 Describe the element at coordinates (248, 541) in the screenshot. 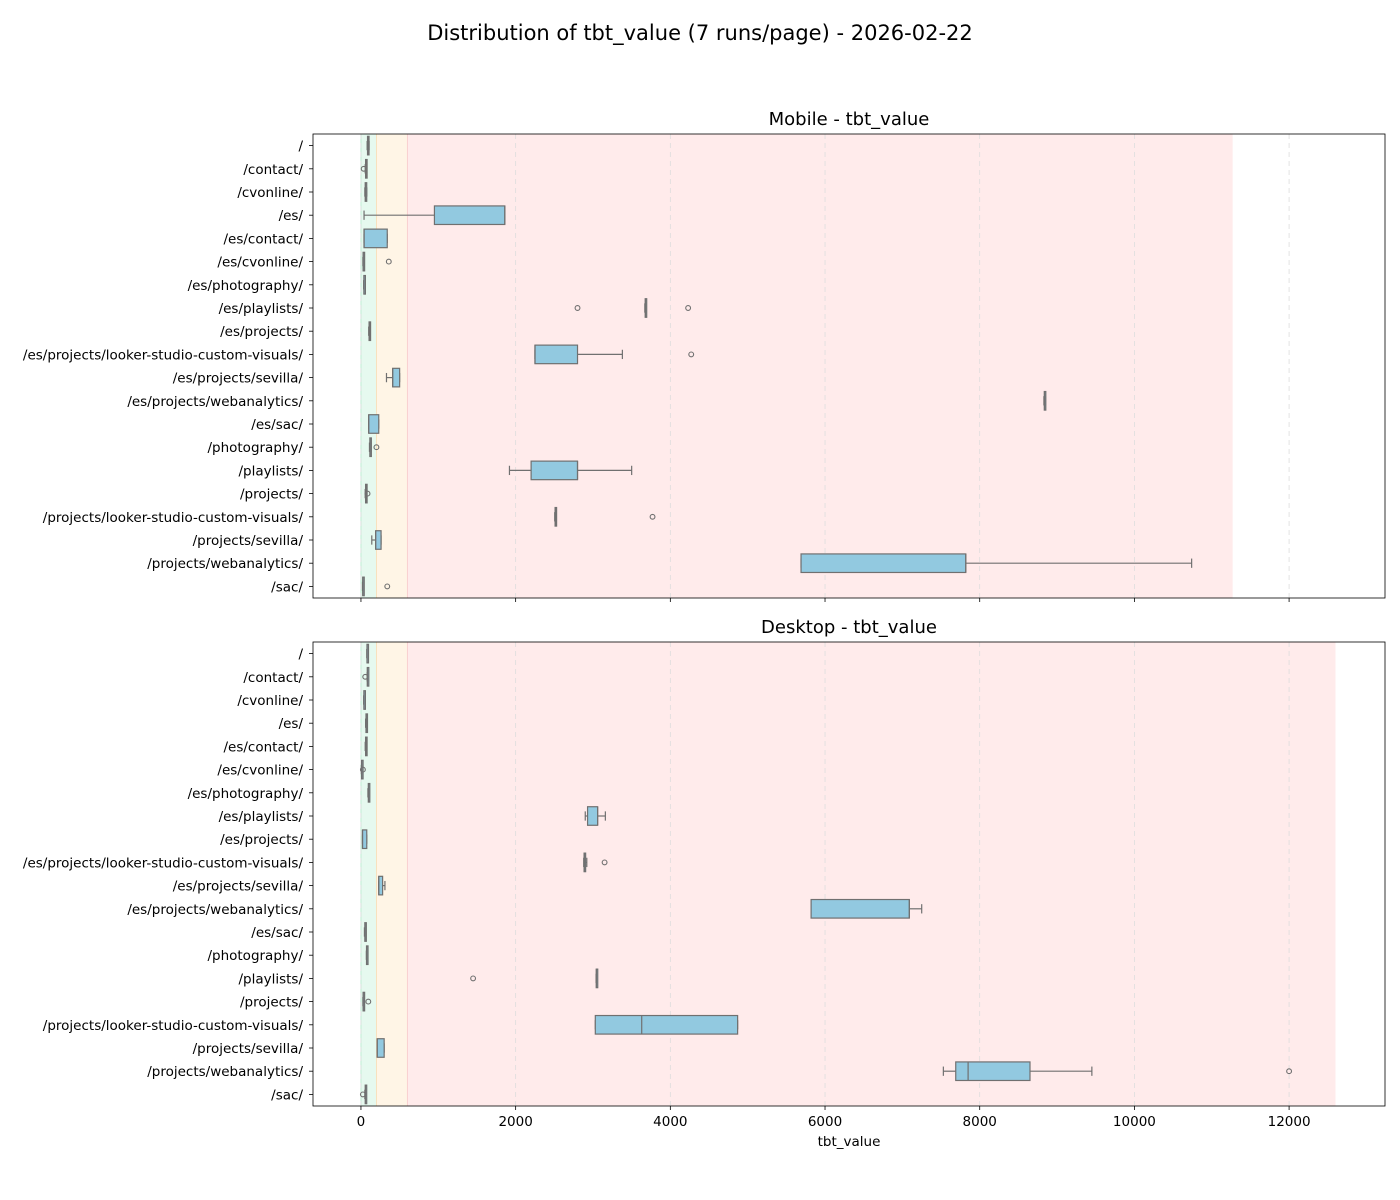

I see `y-tick-label: /projects/sevilla/` at that location.